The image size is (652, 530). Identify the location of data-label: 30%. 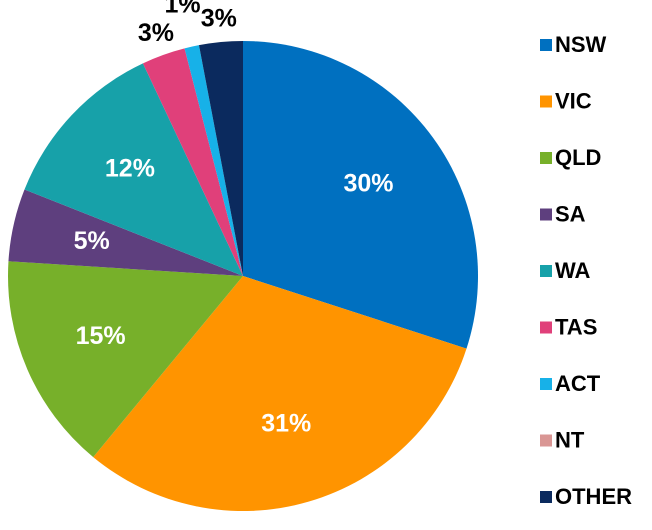
(368, 183).